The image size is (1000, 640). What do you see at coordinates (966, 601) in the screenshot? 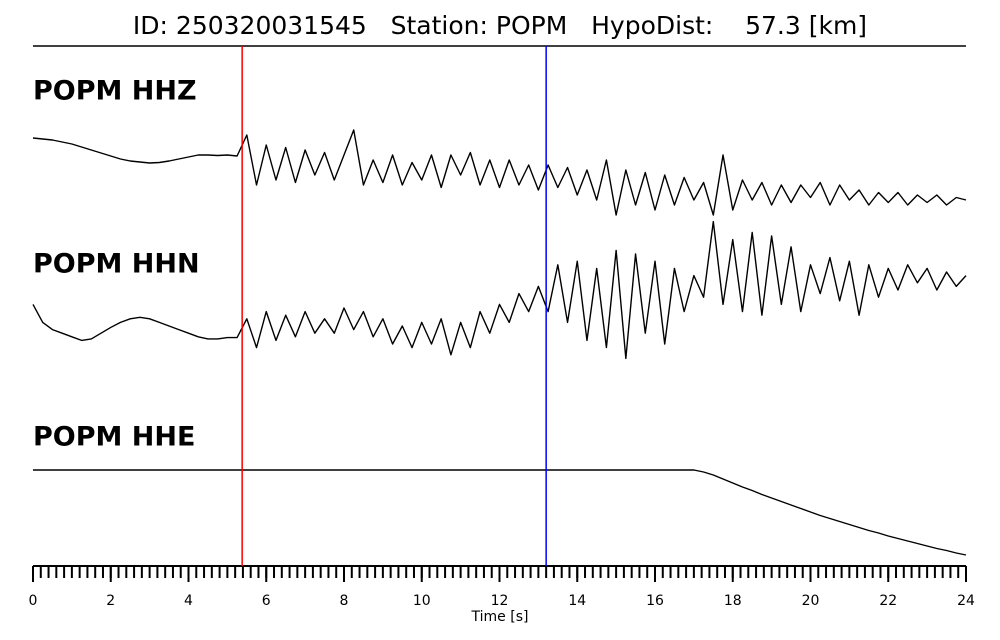
I see `x-tick-label: 24` at bounding box center [966, 601].